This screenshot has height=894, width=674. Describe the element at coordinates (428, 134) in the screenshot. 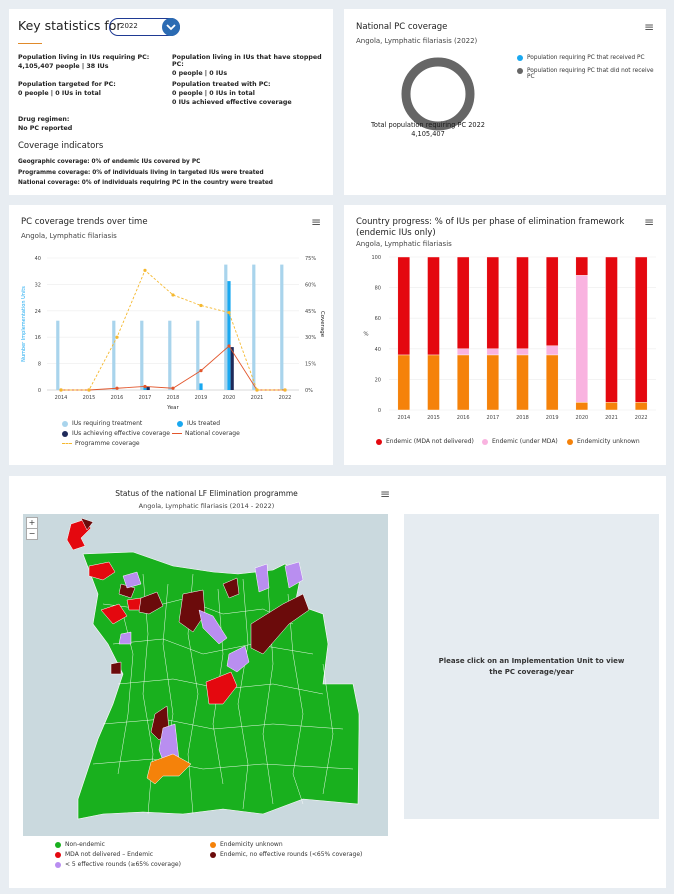

I see `total-population-value: 4,105,407` at that location.